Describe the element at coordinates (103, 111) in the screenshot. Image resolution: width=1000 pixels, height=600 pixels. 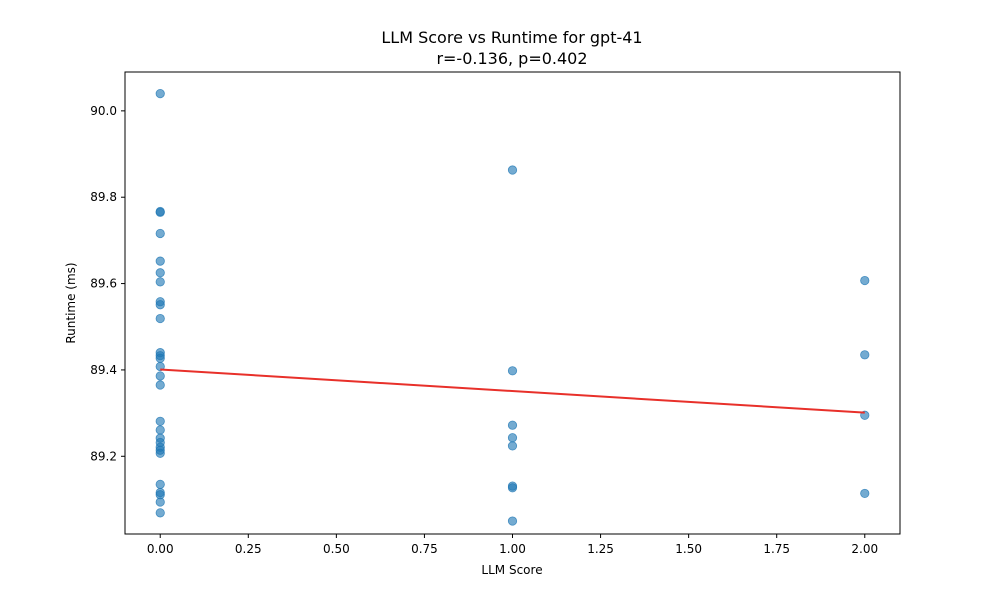
I see `y-tick-label: 90.0` at that location.